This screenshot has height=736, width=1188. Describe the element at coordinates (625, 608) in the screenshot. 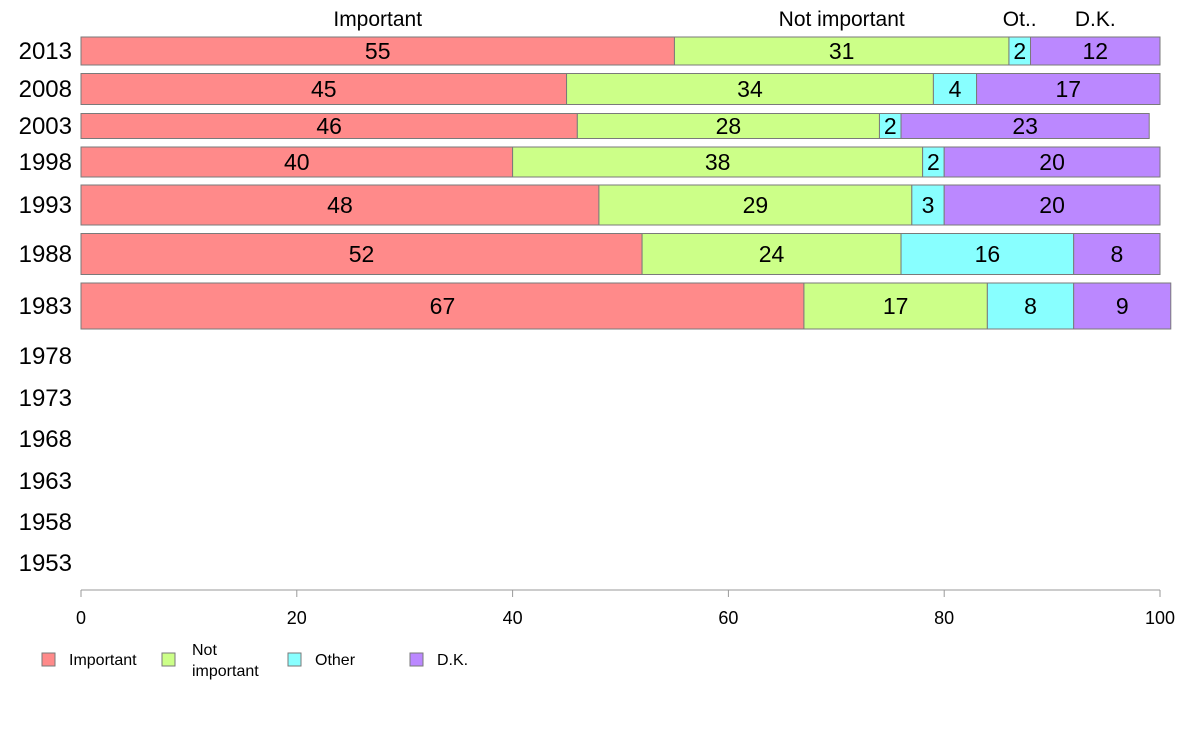

I see `x-axis: 0 20 40 60 80 100` at that location.